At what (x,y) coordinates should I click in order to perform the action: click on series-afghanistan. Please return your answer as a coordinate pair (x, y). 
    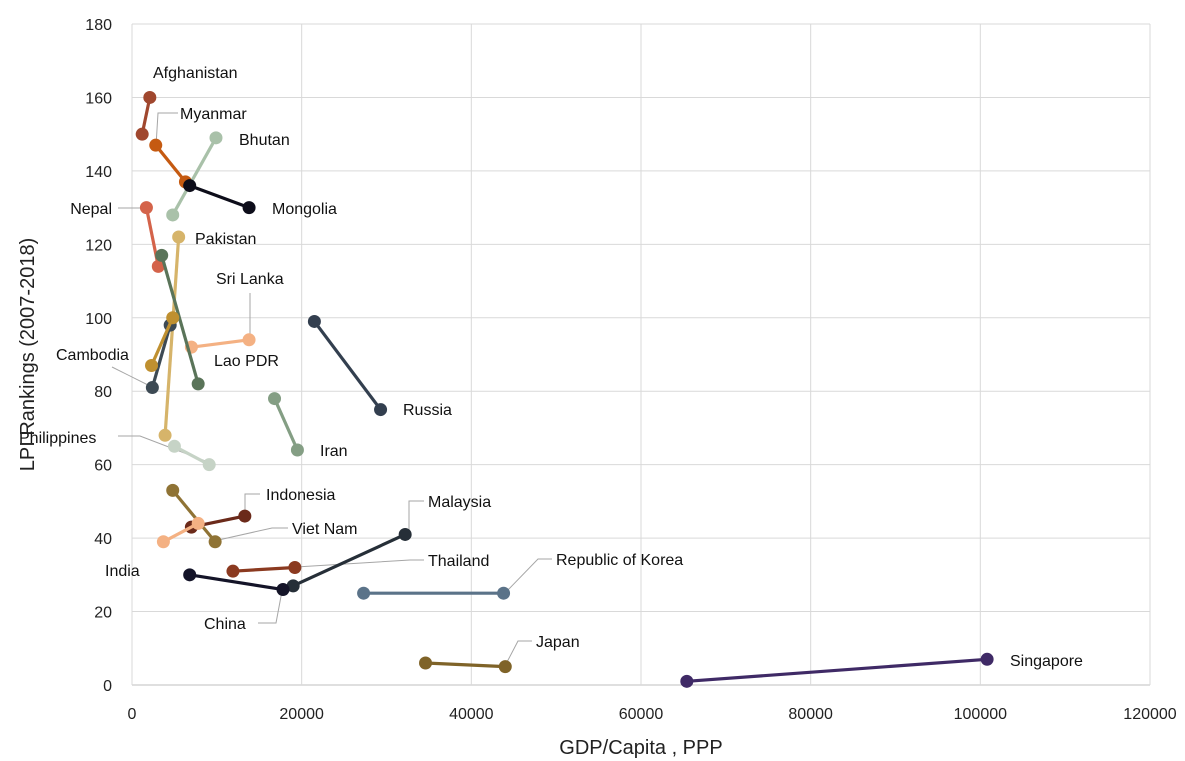
    Looking at the image, I should click on (146, 115).